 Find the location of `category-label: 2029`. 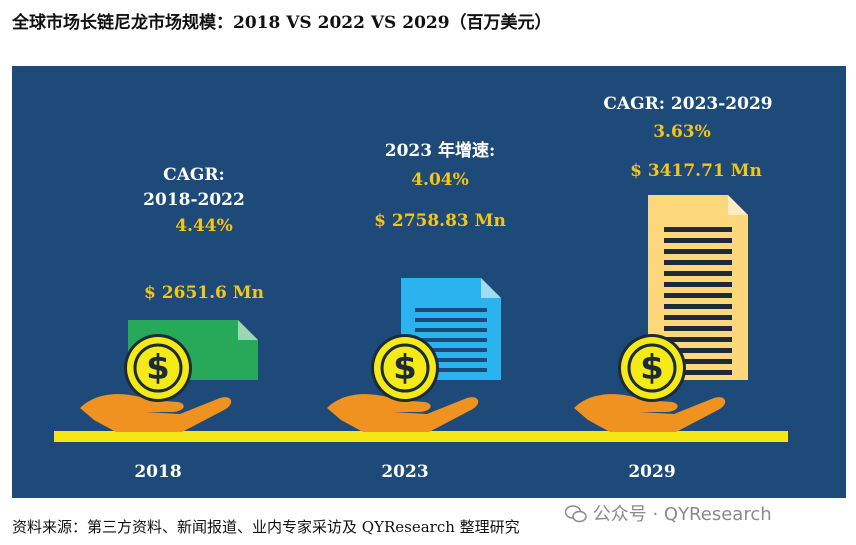

category-label: 2029 is located at coordinates (651, 472).